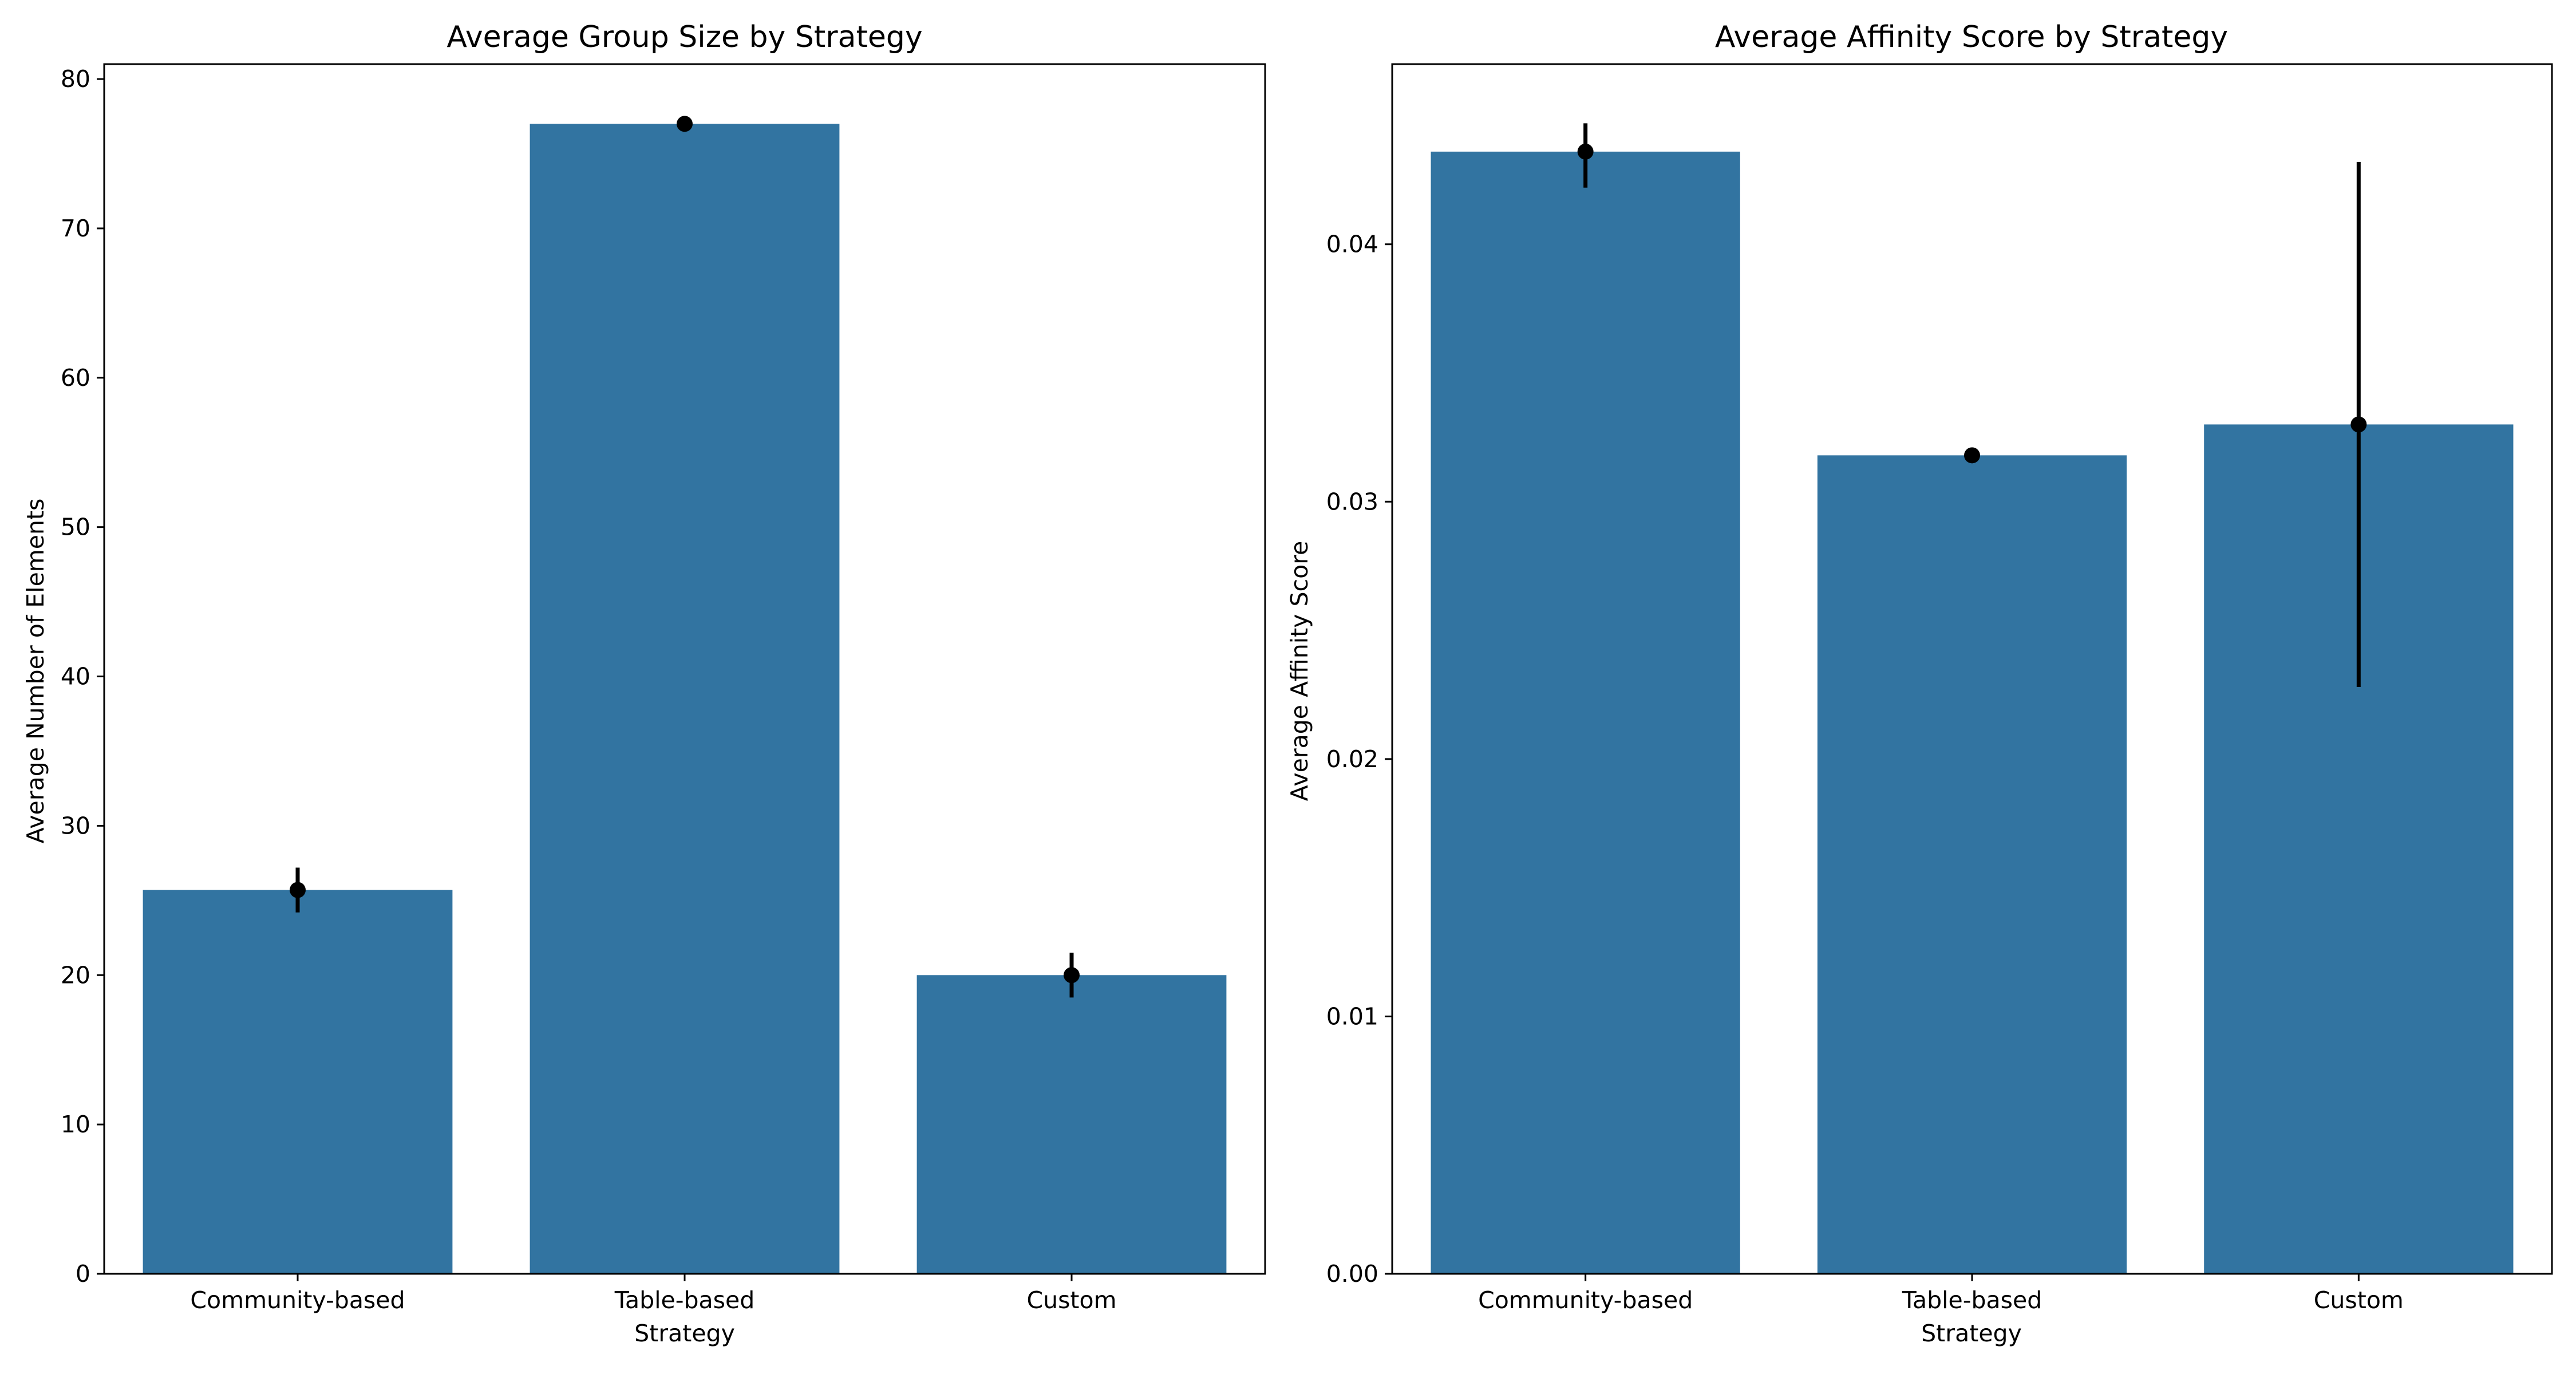 The image size is (2576, 1374). I want to click on y-axis-label: Average Number of Elements, so click(35, 671).